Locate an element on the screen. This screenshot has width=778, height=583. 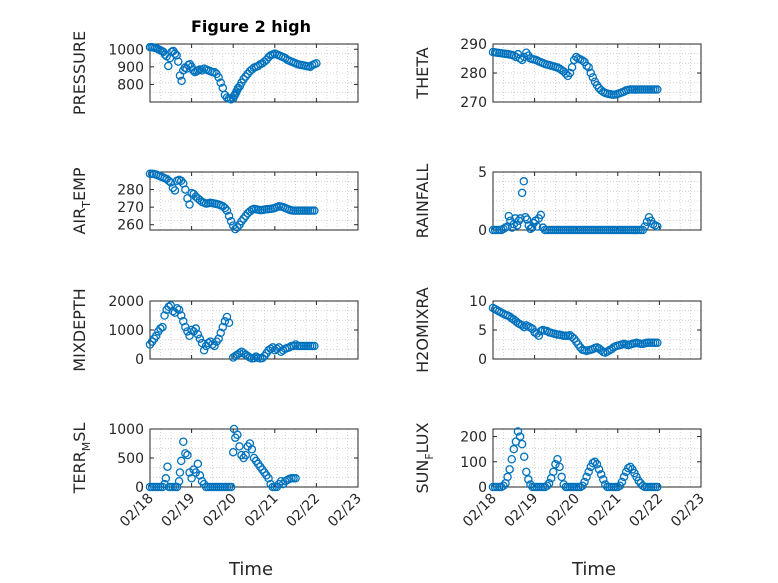
x-axis-label-left: Time is located at coordinates (250, 569).